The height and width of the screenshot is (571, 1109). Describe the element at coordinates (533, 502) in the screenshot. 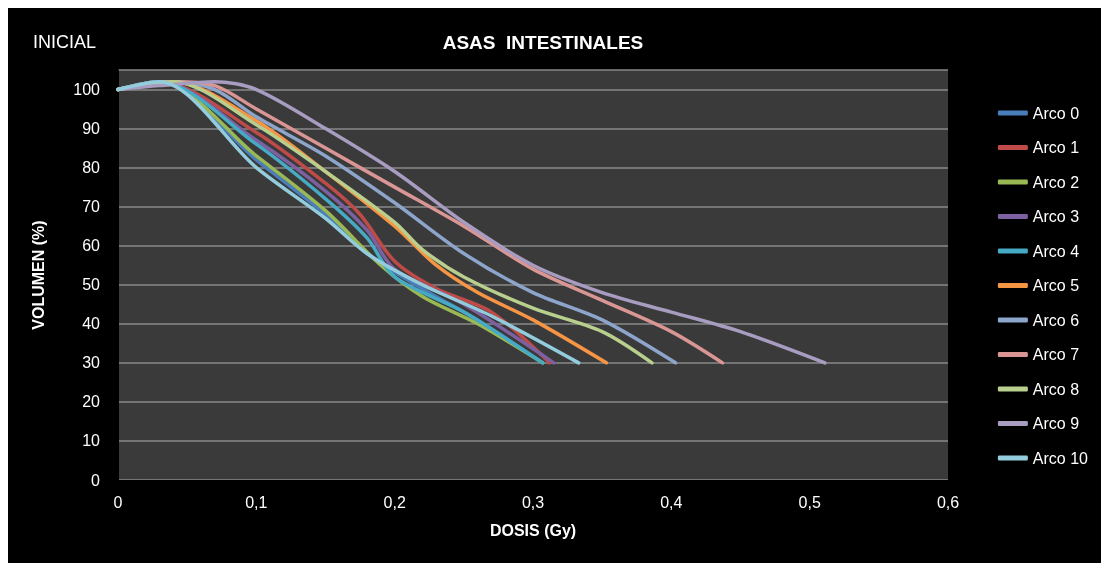

I see `x-tick-label: 0,3` at that location.